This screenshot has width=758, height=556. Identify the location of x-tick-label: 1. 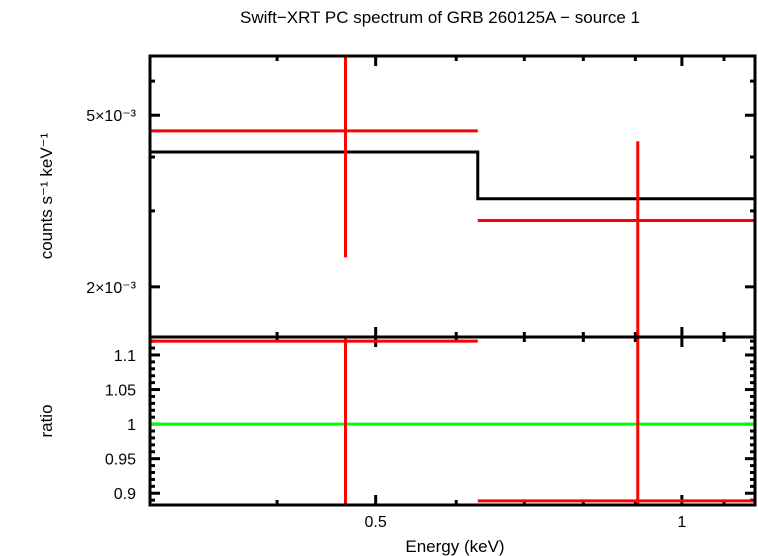
(681, 522).